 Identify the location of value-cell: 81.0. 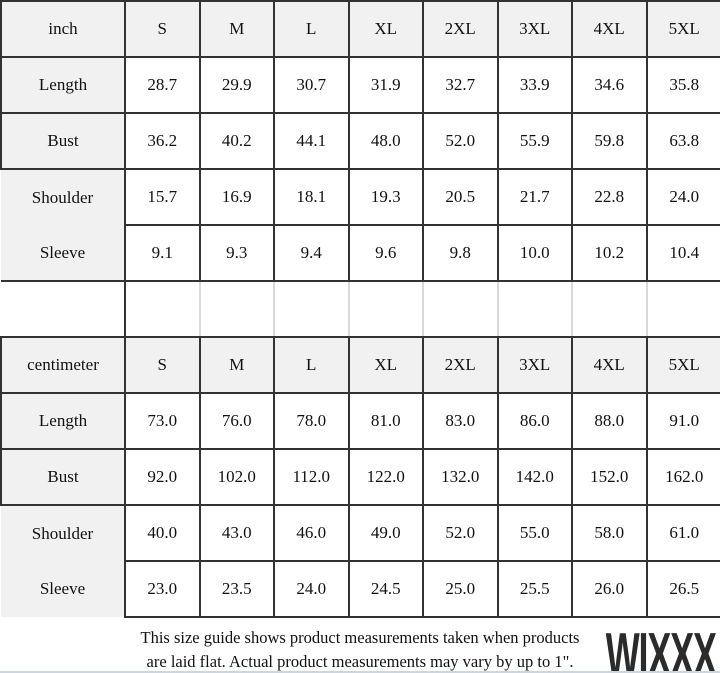
(385, 421).